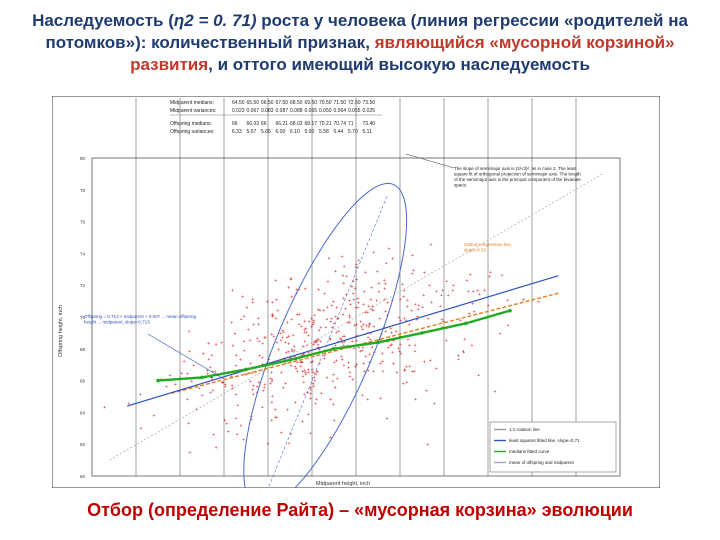 The height and width of the screenshot is (540, 720). I want to click on table-cell: 6.10, so click(295, 132).